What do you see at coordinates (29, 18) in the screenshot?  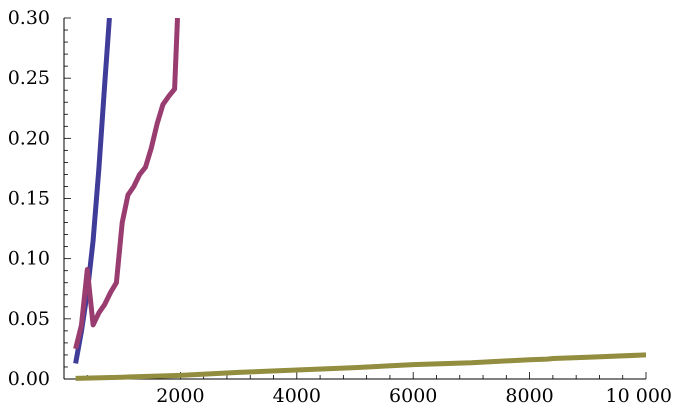 I see `y-tick-label: 0.30` at bounding box center [29, 18].